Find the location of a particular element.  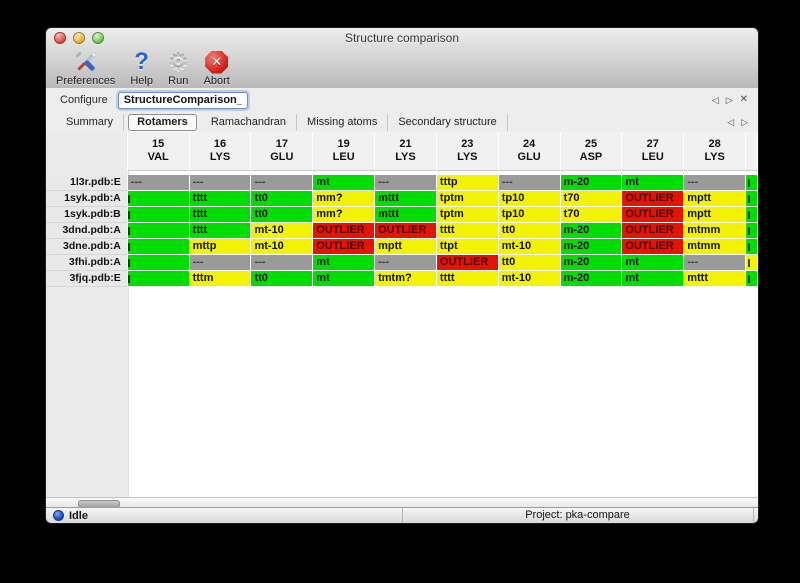

rotamer-cell: mttp is located at coordinates (220, 247).